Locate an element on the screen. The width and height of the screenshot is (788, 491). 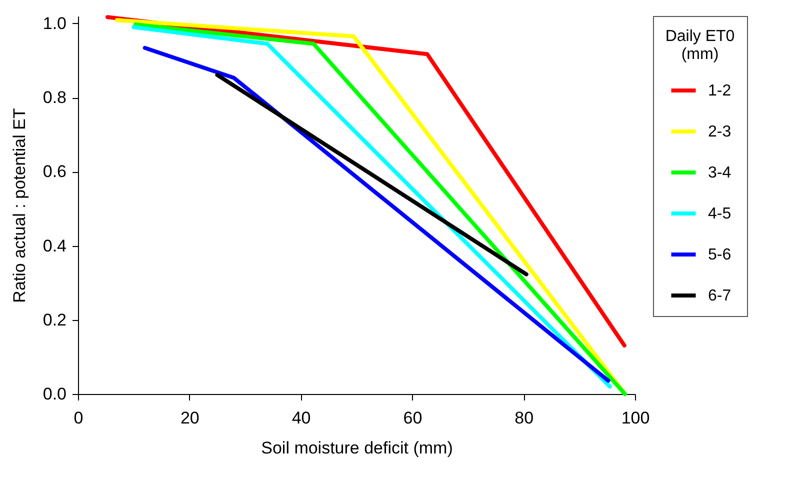
x-tick-label: 100 is located at coordinates (635, 418).